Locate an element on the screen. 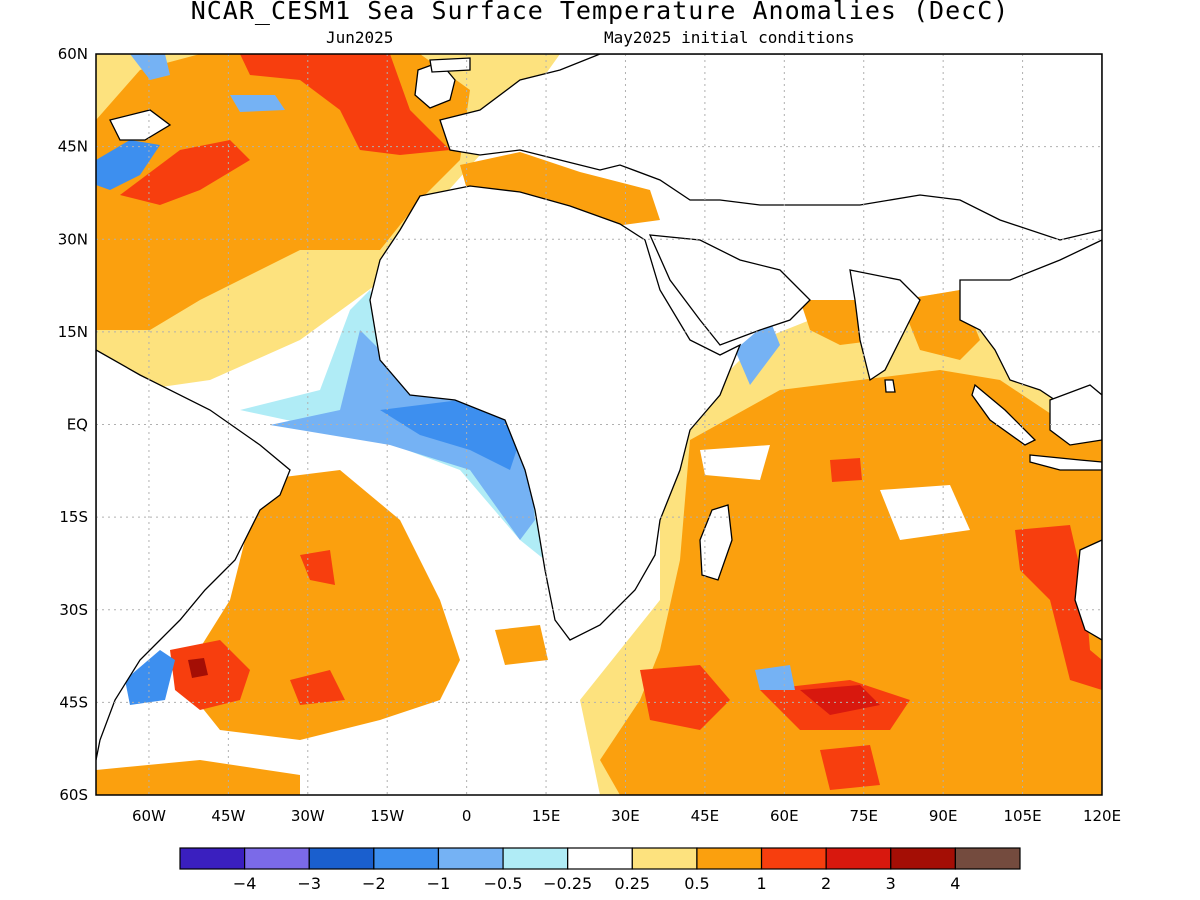 The width and height of the screenshot is (1200, 900). lon-label: 120E is located at coordinates (1102, 816).